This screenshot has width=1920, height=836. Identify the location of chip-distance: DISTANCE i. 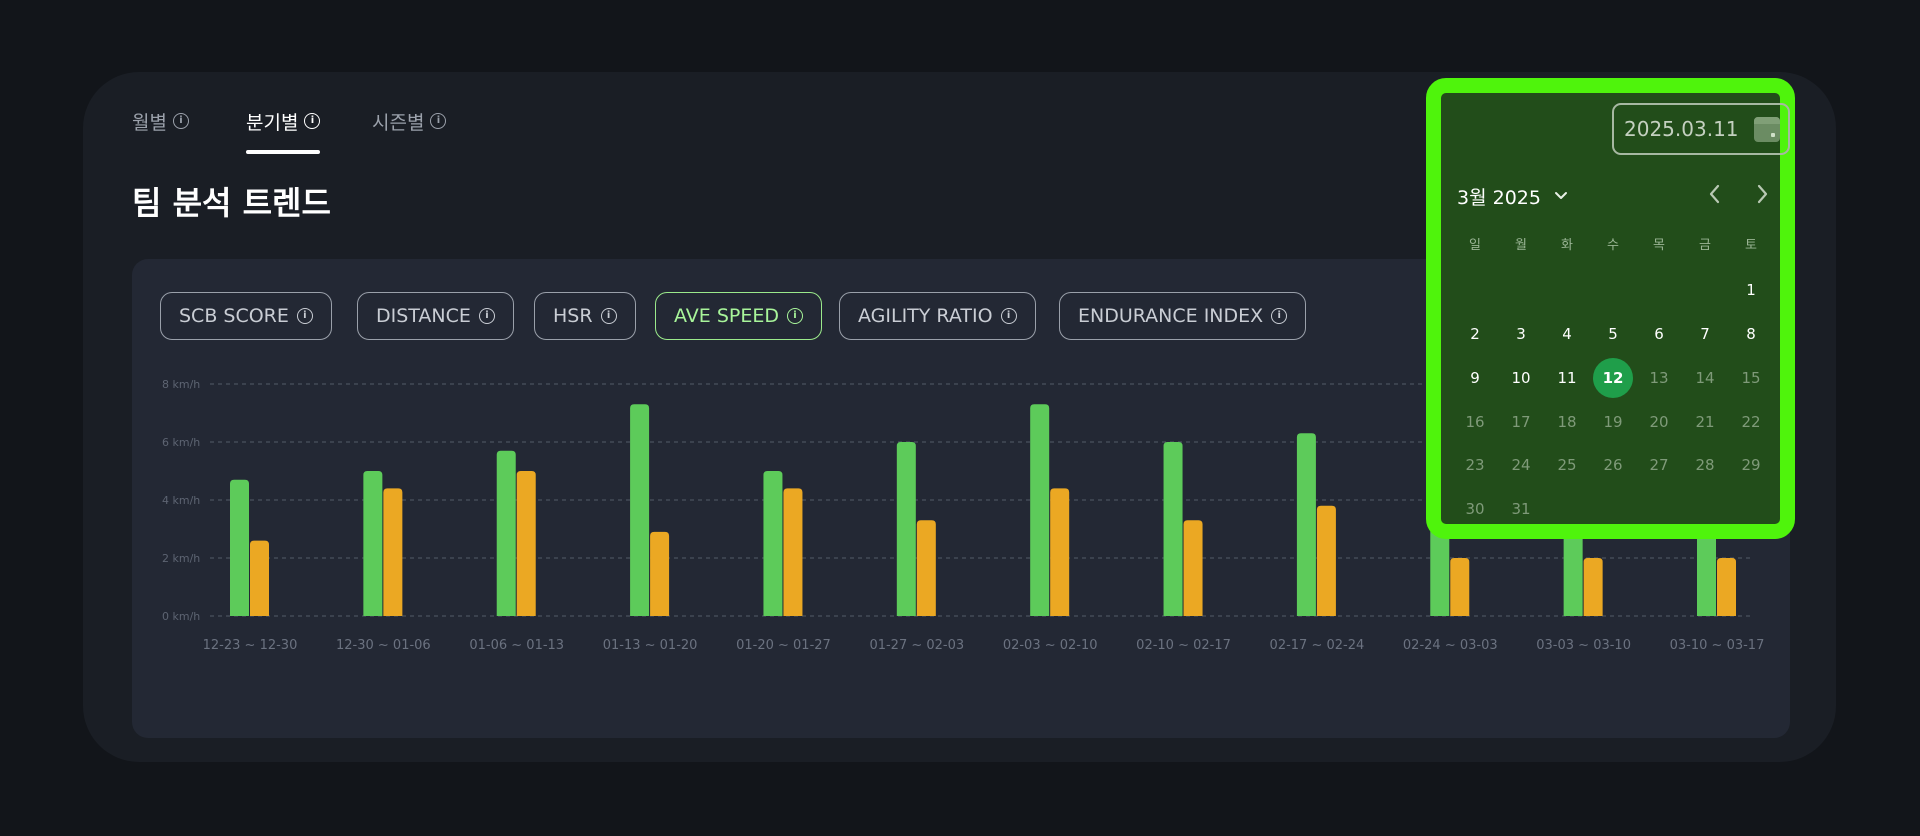
(435, 316).